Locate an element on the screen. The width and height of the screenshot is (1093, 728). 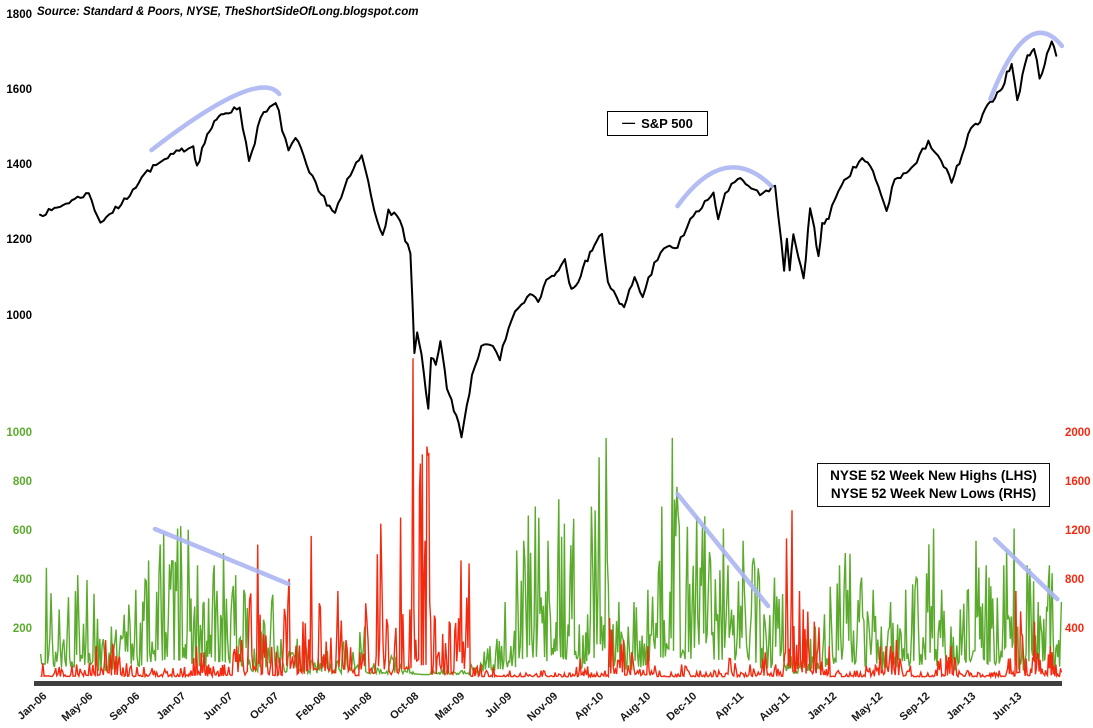
axis-tick-label: 1800 is located at coordinates (19, 14).